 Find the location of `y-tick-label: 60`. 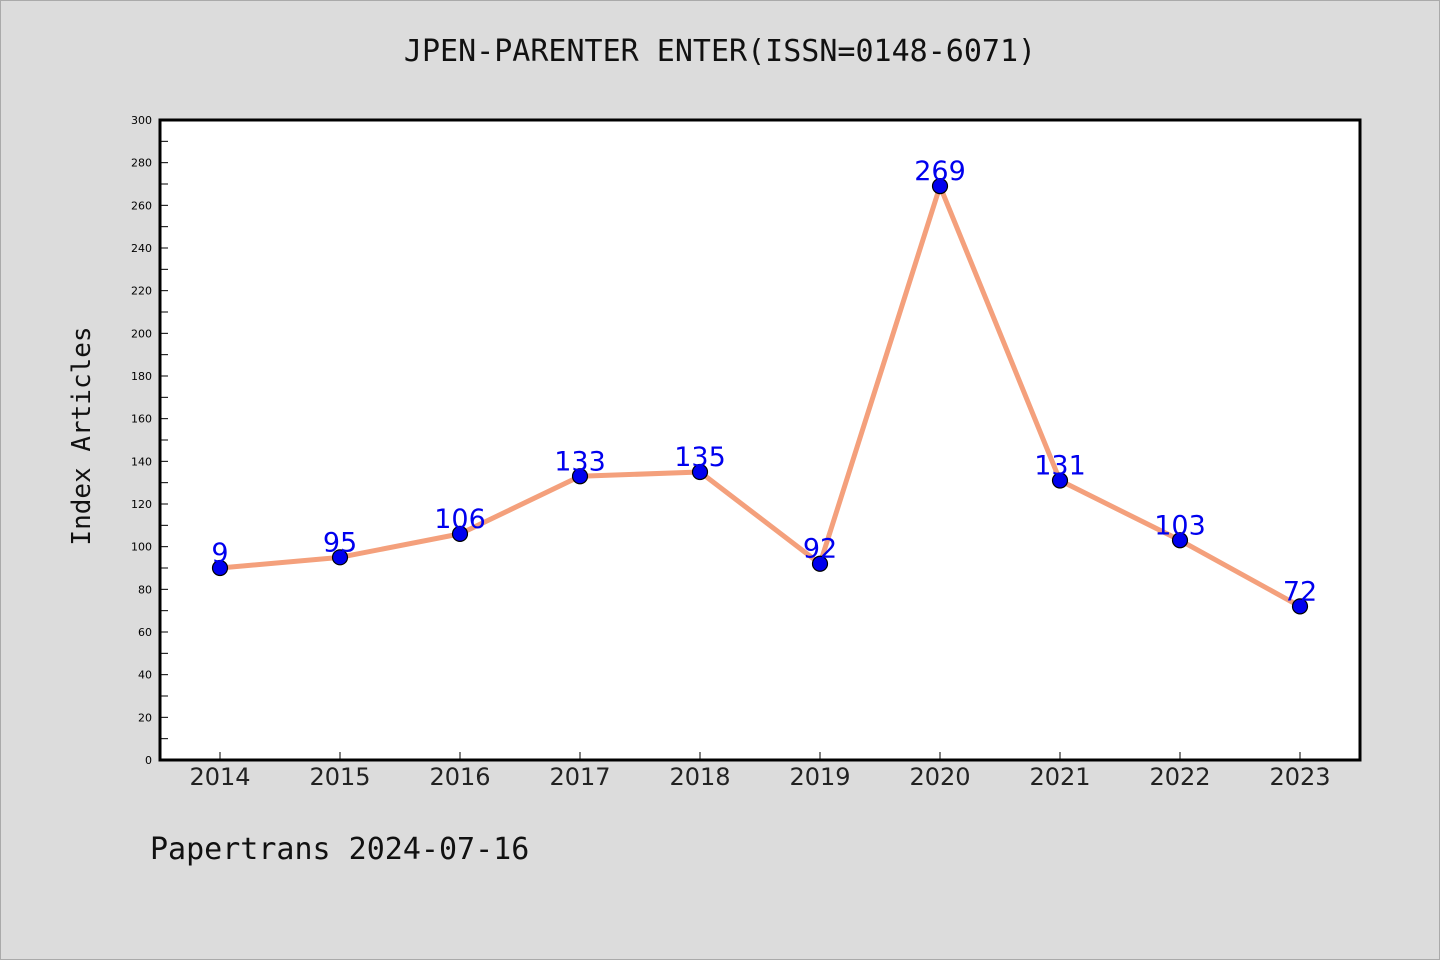

y-tick-label: 60 is located at coordinates (145, 632).